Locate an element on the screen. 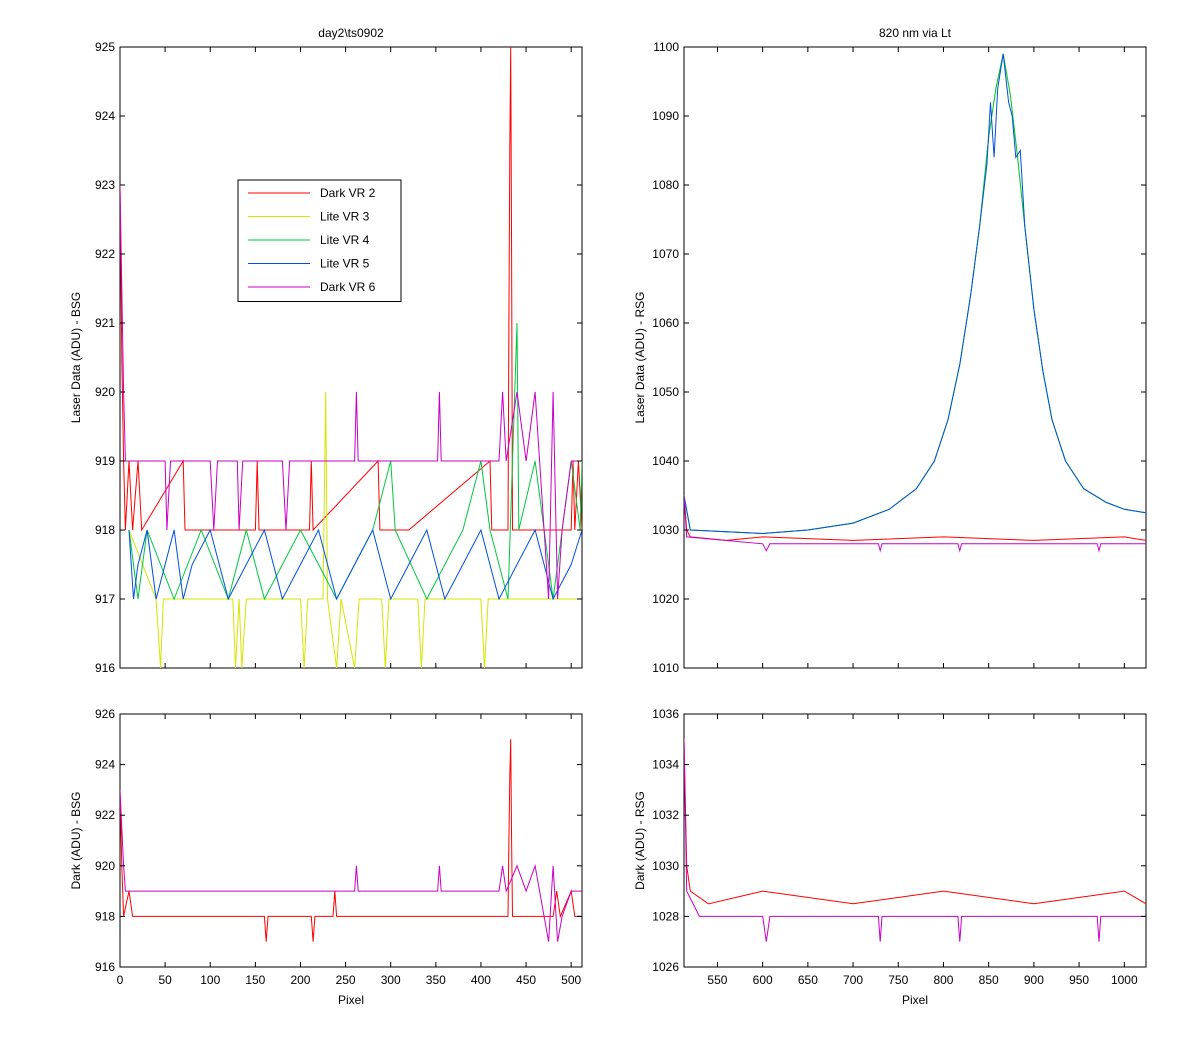 Image resolution: width=1200 pixels, height=1050 pixels. legend-label: Dark VR 6 is located at coordinates (348, 287).